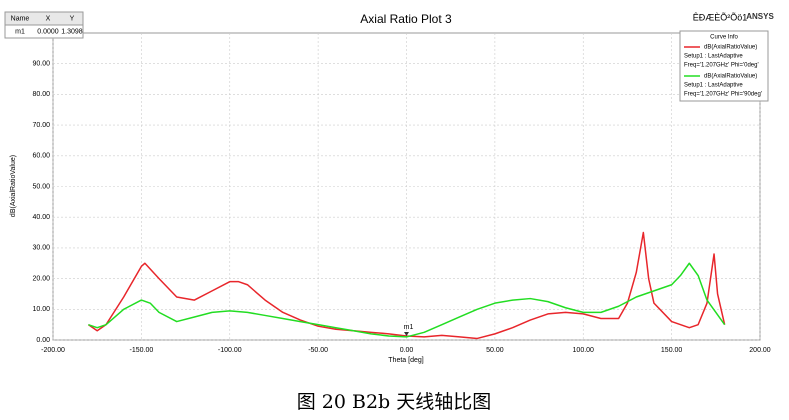 The width and height of the screenshot is (789, 420). I want to click on brand: ANSYS, so click(760, 16).